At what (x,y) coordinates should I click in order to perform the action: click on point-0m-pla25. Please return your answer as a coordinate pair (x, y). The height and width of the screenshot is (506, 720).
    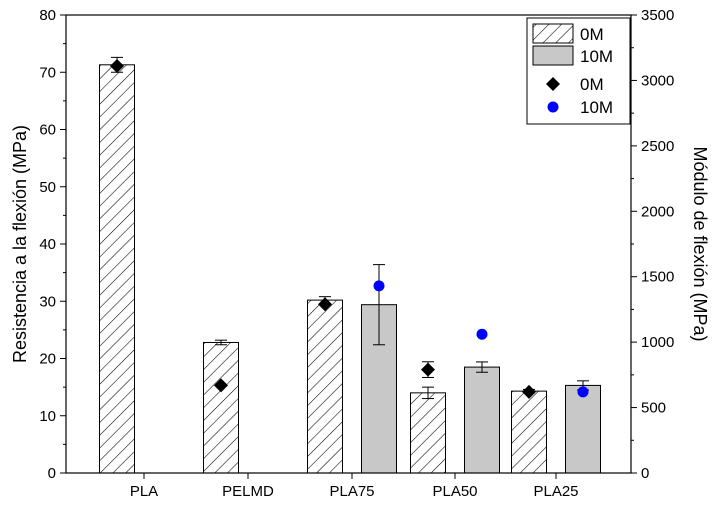
    Looking at the image, I should click on (529, 391).